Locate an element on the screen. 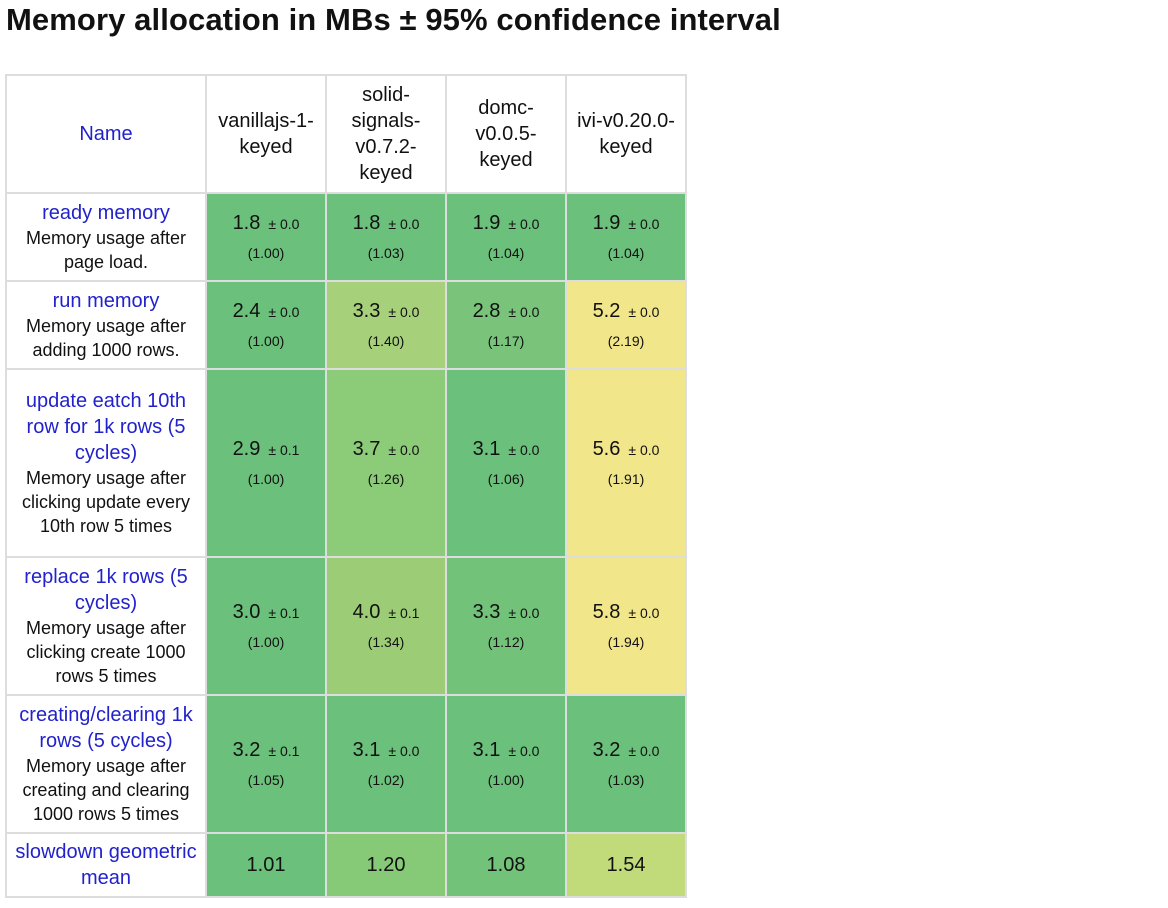 Image resolution: width=1168 pixels, height=908 pixels. mean-cell: 1.08 is located at coordinates (506, 865).